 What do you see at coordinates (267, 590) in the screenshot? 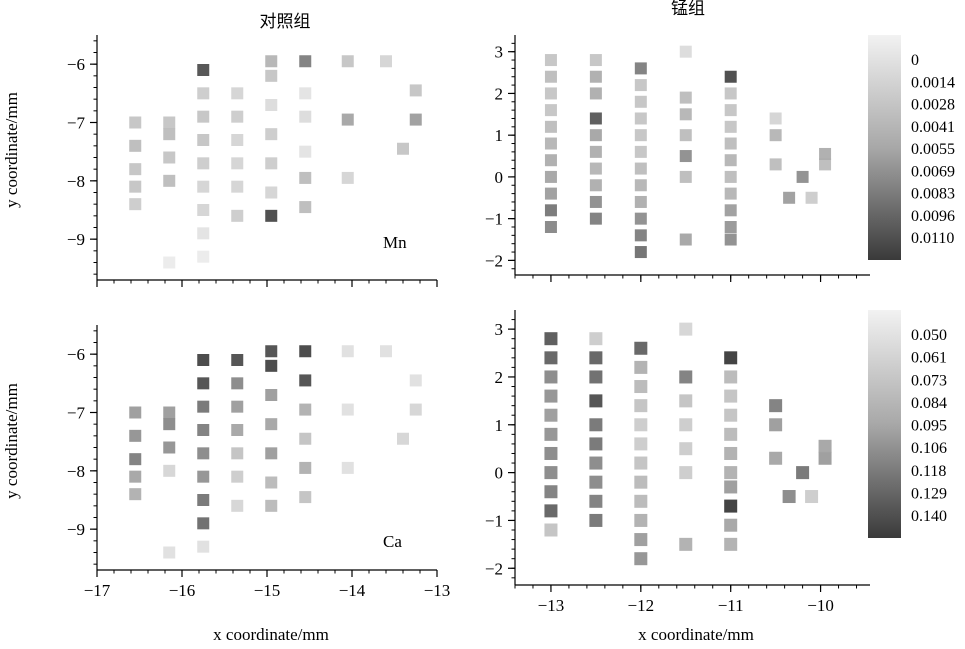
I see `x-tick-label: −15` at bounding box center [267, 590].